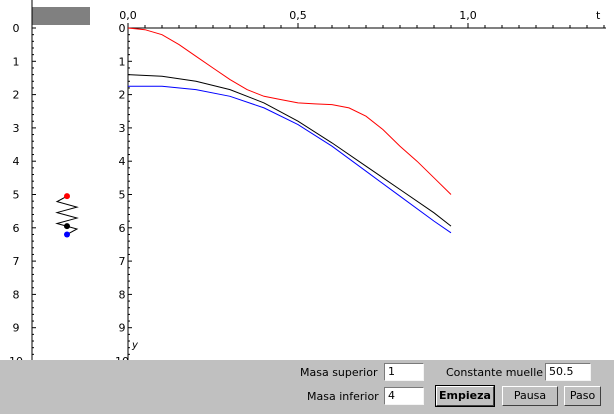 The width and height of the screenshot is (614, 414). Describe the element at coordinates (16, 328) in the screenshot. I see `left-scale-tick-label: 9` at that location.